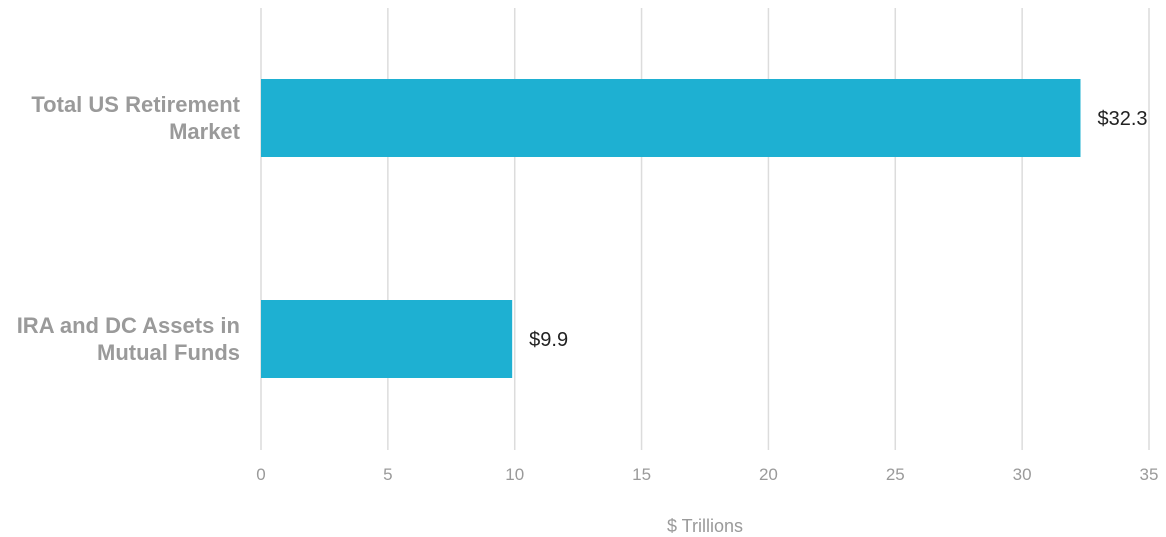 The width and height of the screenshot is (1166, 537). Describe the element at coordinates (135, 104) in the screenshot. I see `category-label-line: Total US Retirement` at that location.